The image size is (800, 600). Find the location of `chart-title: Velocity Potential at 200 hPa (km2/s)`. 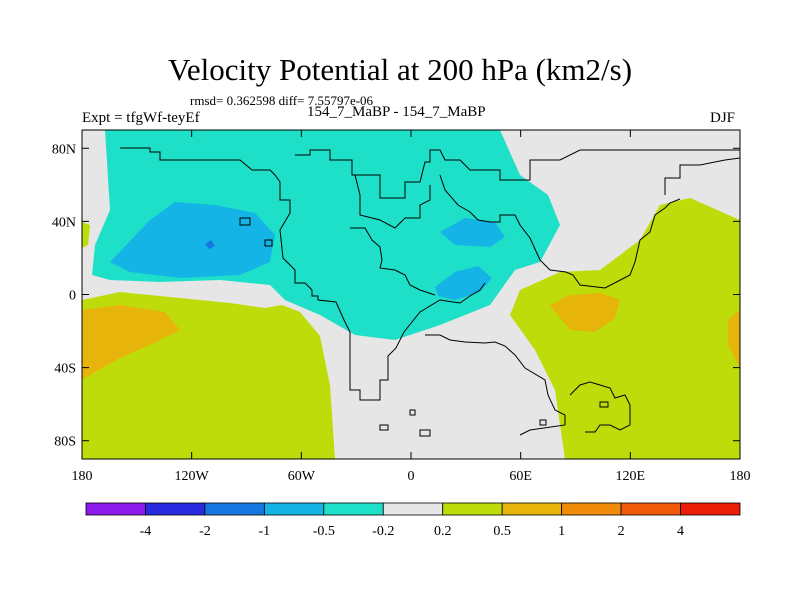

chart-title: Velocity Potential at 200 hPa (km2/s) is located at coordinates (400, 69).